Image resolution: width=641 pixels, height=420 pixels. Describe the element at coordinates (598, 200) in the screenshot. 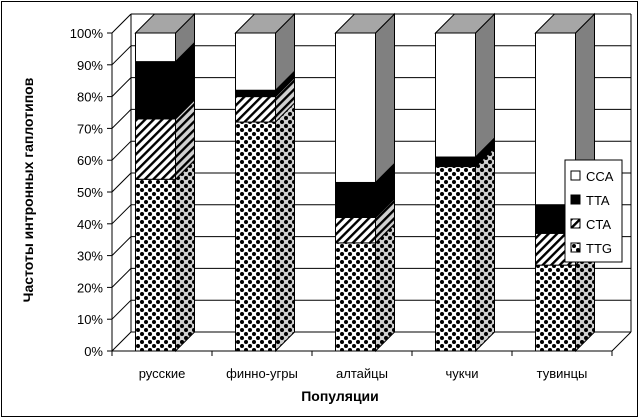

I see `legend-label: TTA` at that location.